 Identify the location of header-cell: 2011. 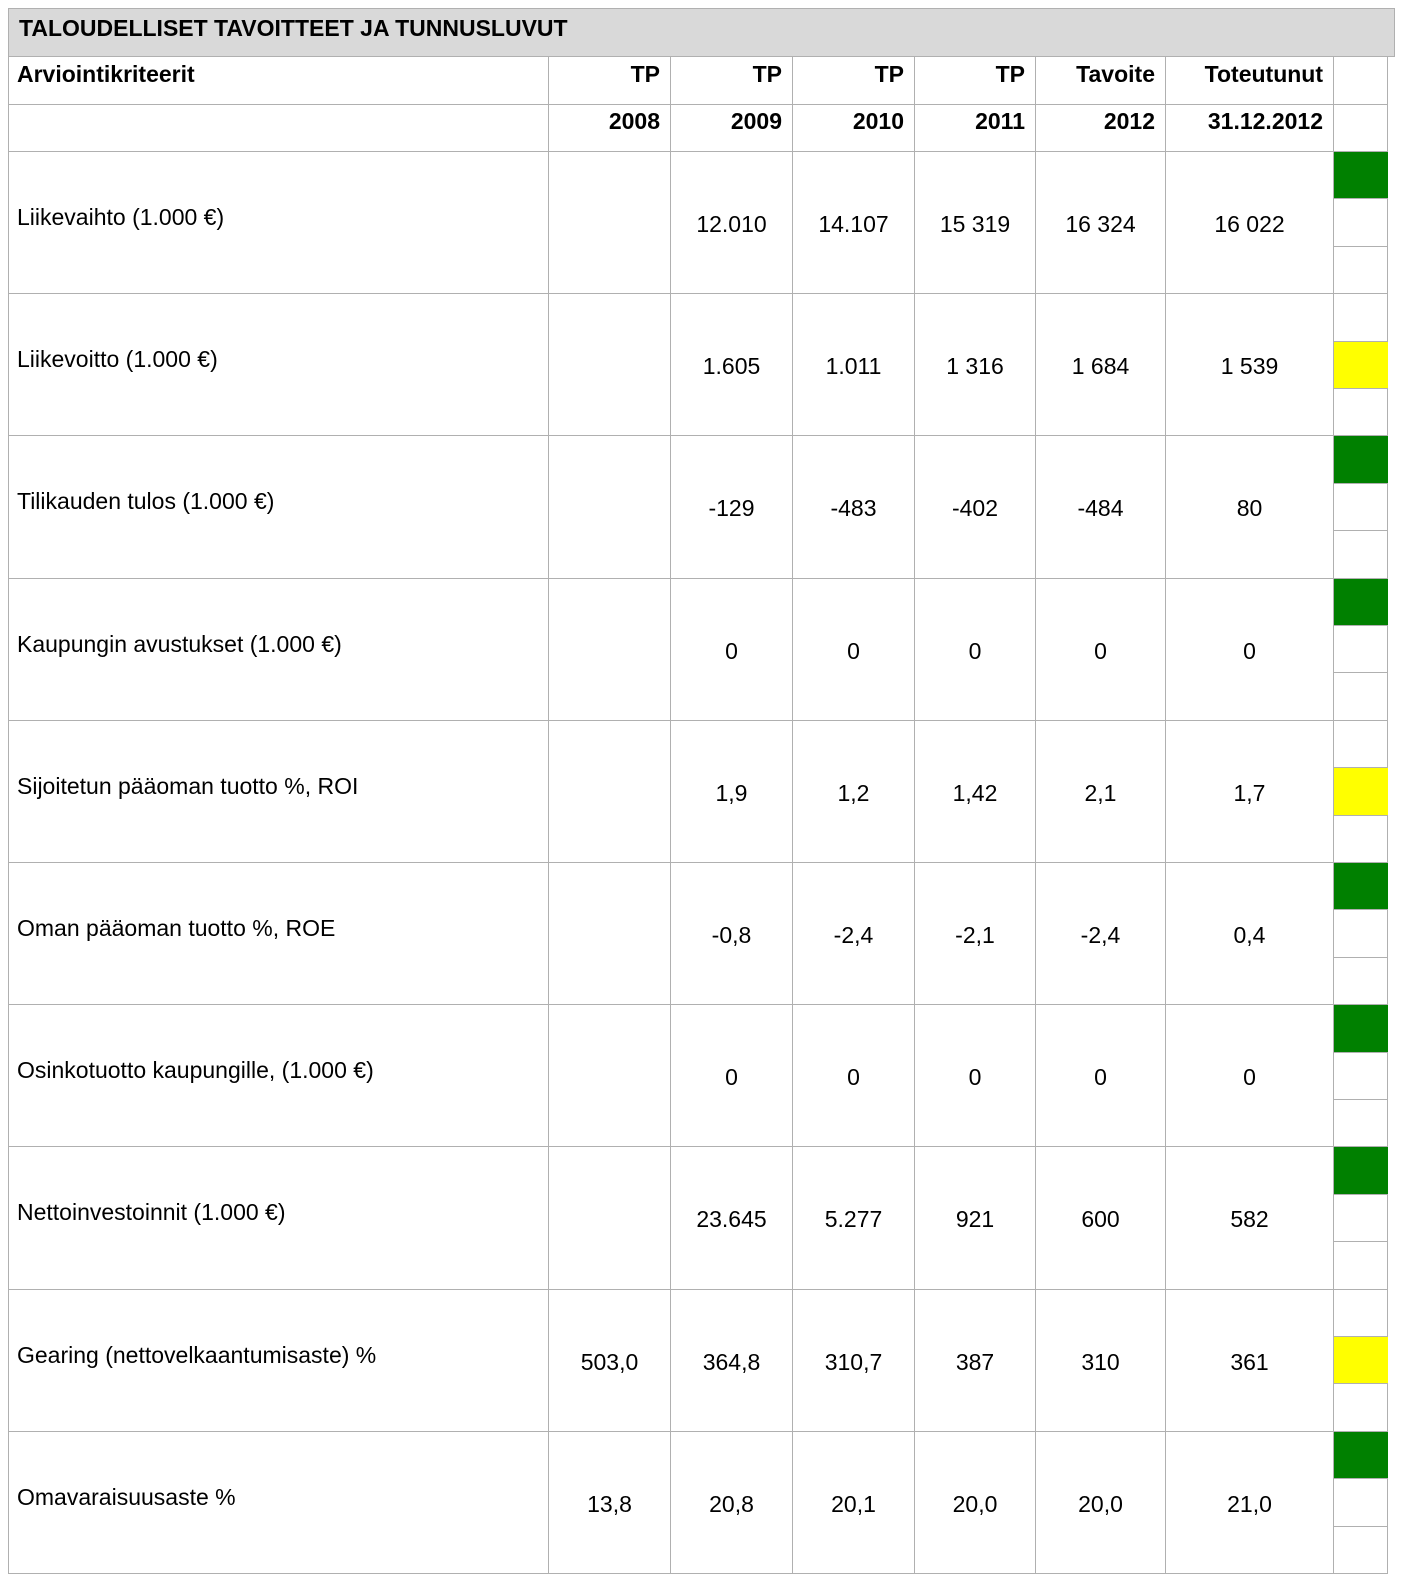
(975, 128).